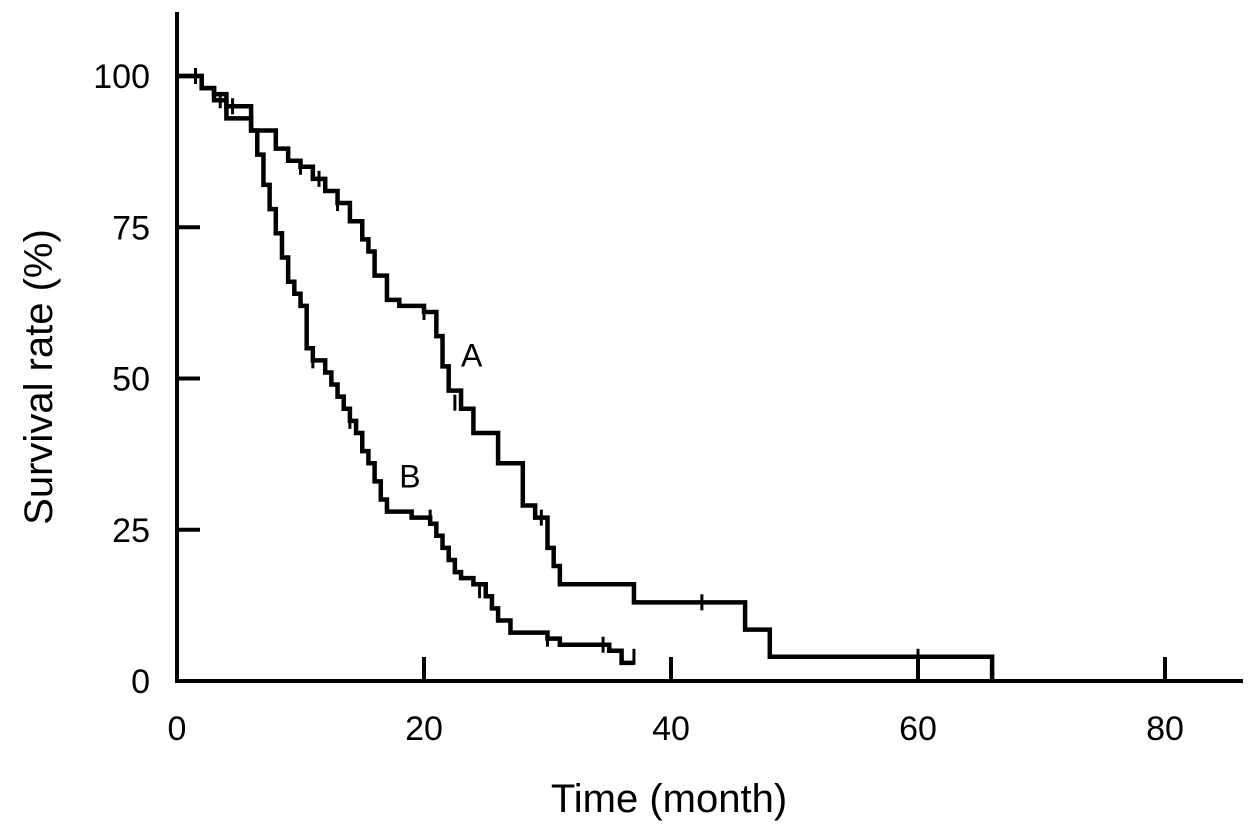 The width and height of the screenshot is (1260, 833). What do you see at coordinates (131, 228) in the screenshot?
I see `y-tick-label: 75` at bounding box center [131, 228].